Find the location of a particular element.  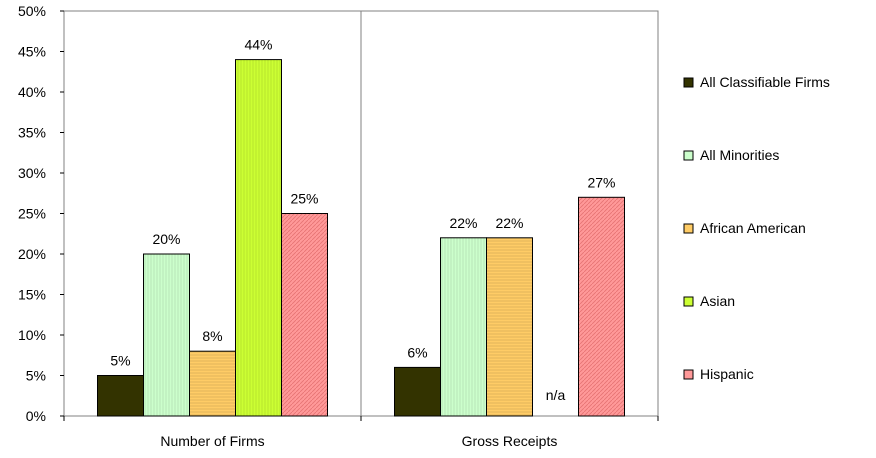

data-label: 20% is located at coordinates (166, 239).